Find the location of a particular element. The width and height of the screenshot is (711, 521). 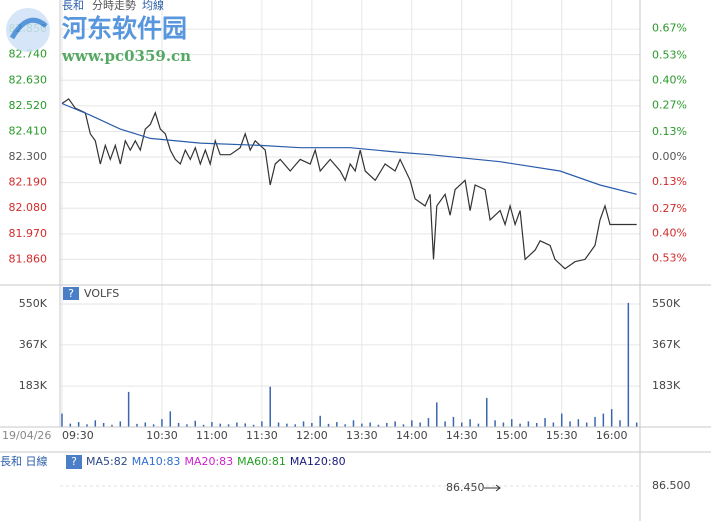

x-tick-label: 16:00 is located at coordinates (612, 435).